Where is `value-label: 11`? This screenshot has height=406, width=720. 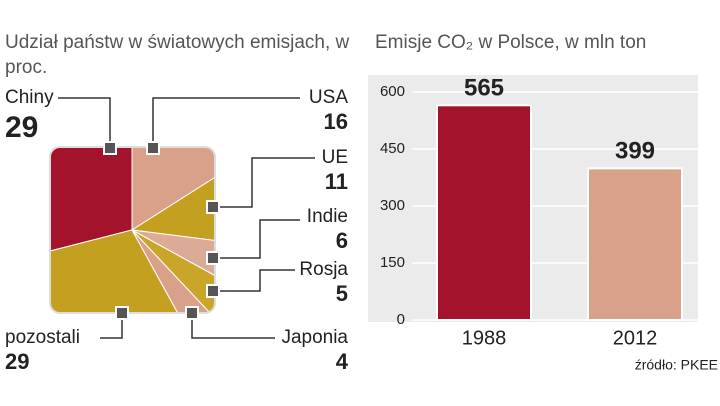
value-label: 11 is located at coordinates (336, 181).